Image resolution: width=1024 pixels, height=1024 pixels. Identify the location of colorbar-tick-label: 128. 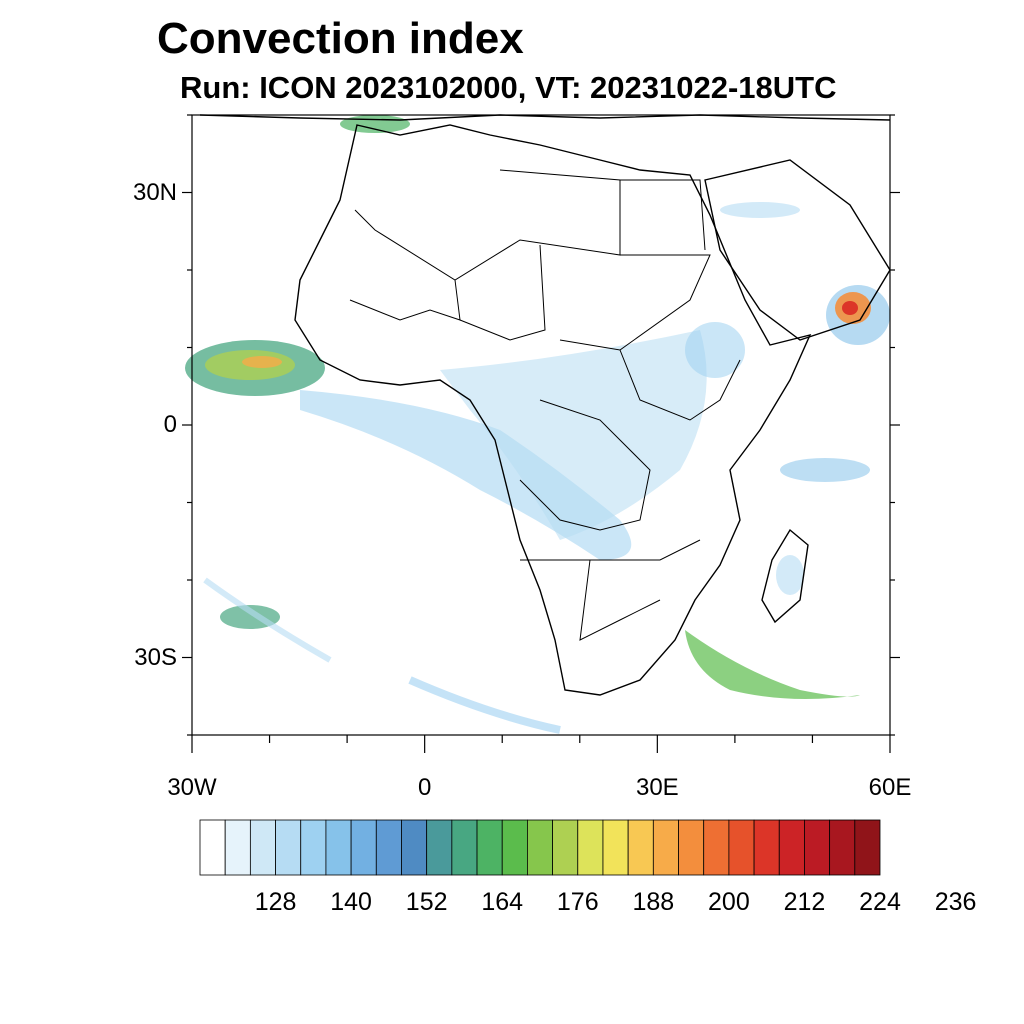
(275, 902).